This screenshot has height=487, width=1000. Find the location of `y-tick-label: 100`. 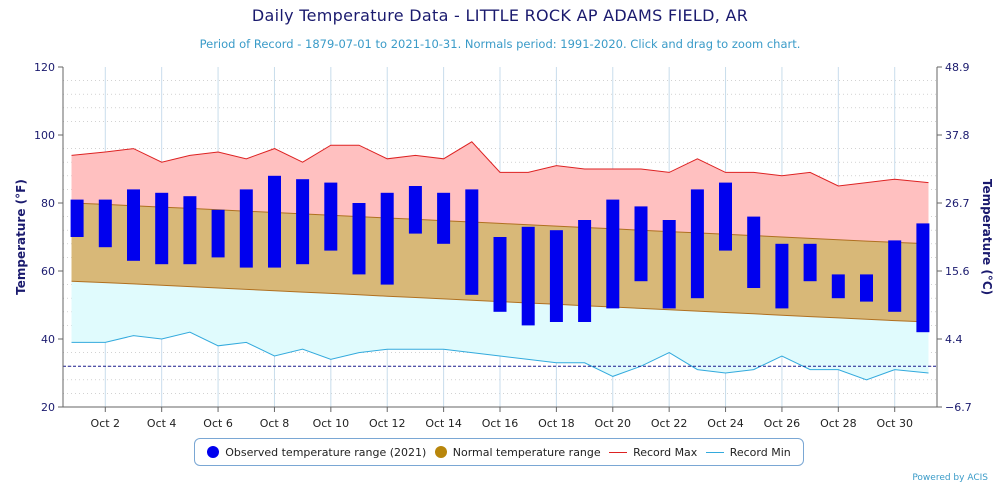

y-tick-label: 100 is located at coordinates (44, 135).